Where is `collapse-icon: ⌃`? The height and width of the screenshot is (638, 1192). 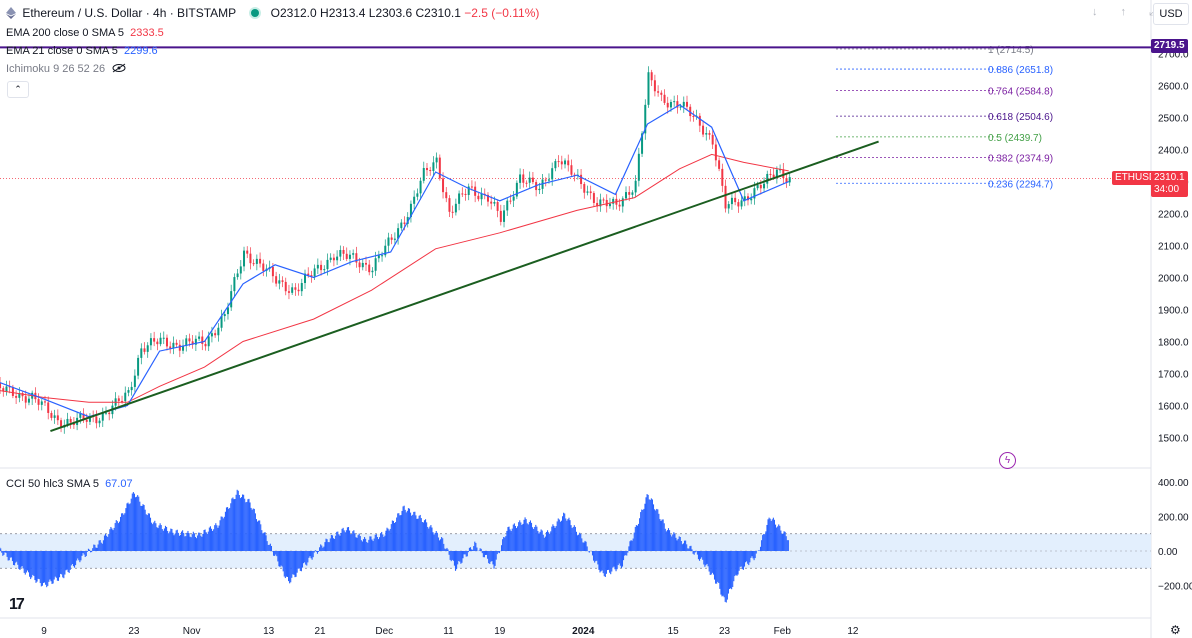
collapse-icon: ⌃ is located at coordinates (18, 89).